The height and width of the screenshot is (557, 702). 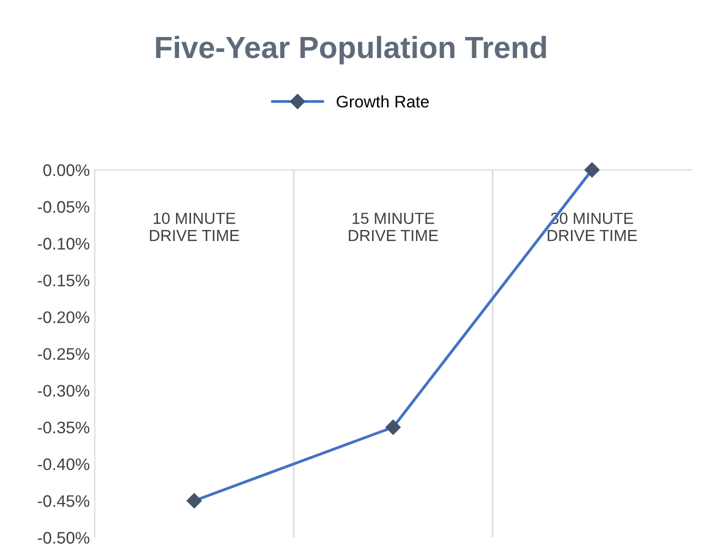 I want to click on x-tick-label: 15 MINUTE DRIVE TIME, so click(x=393, y=227).